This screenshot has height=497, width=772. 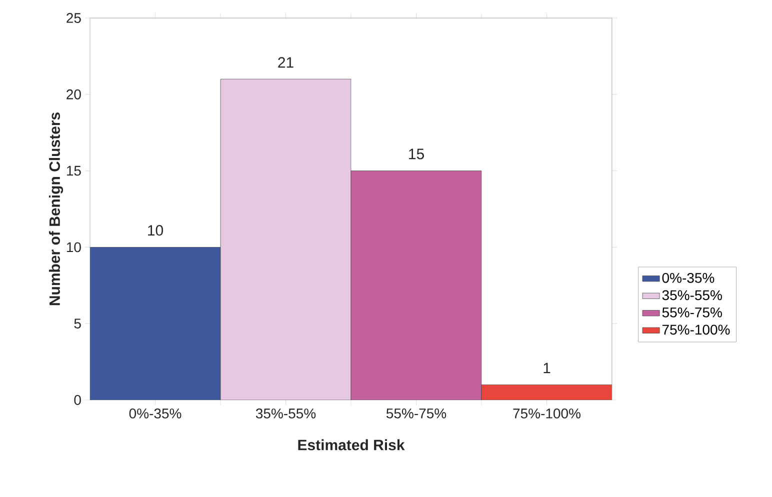 I want to click on legend-label: 35%-55%, so click(x=692, y=295).